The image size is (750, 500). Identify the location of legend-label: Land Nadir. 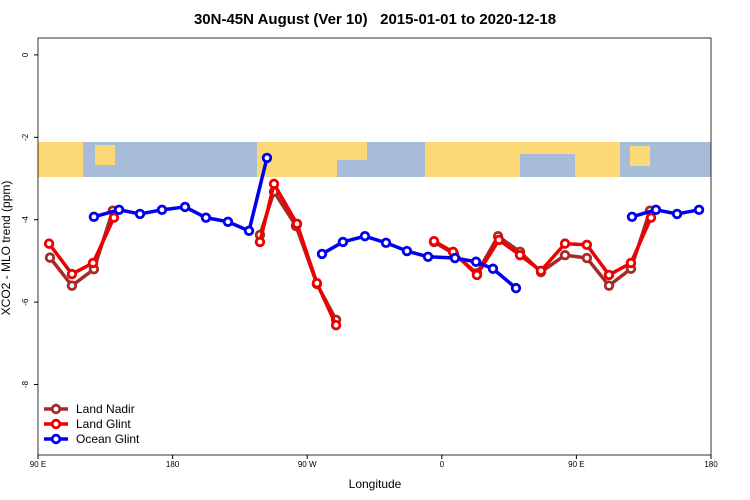
(105, 409).